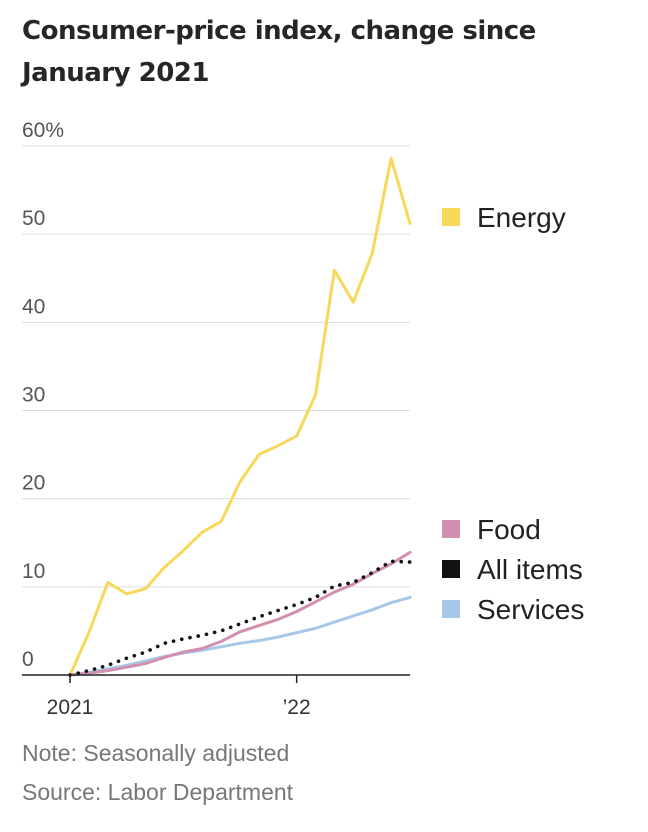  I want to click on y-axis-tick-labels: 0 10 20 30 40 50 60%, so click(43, 395).